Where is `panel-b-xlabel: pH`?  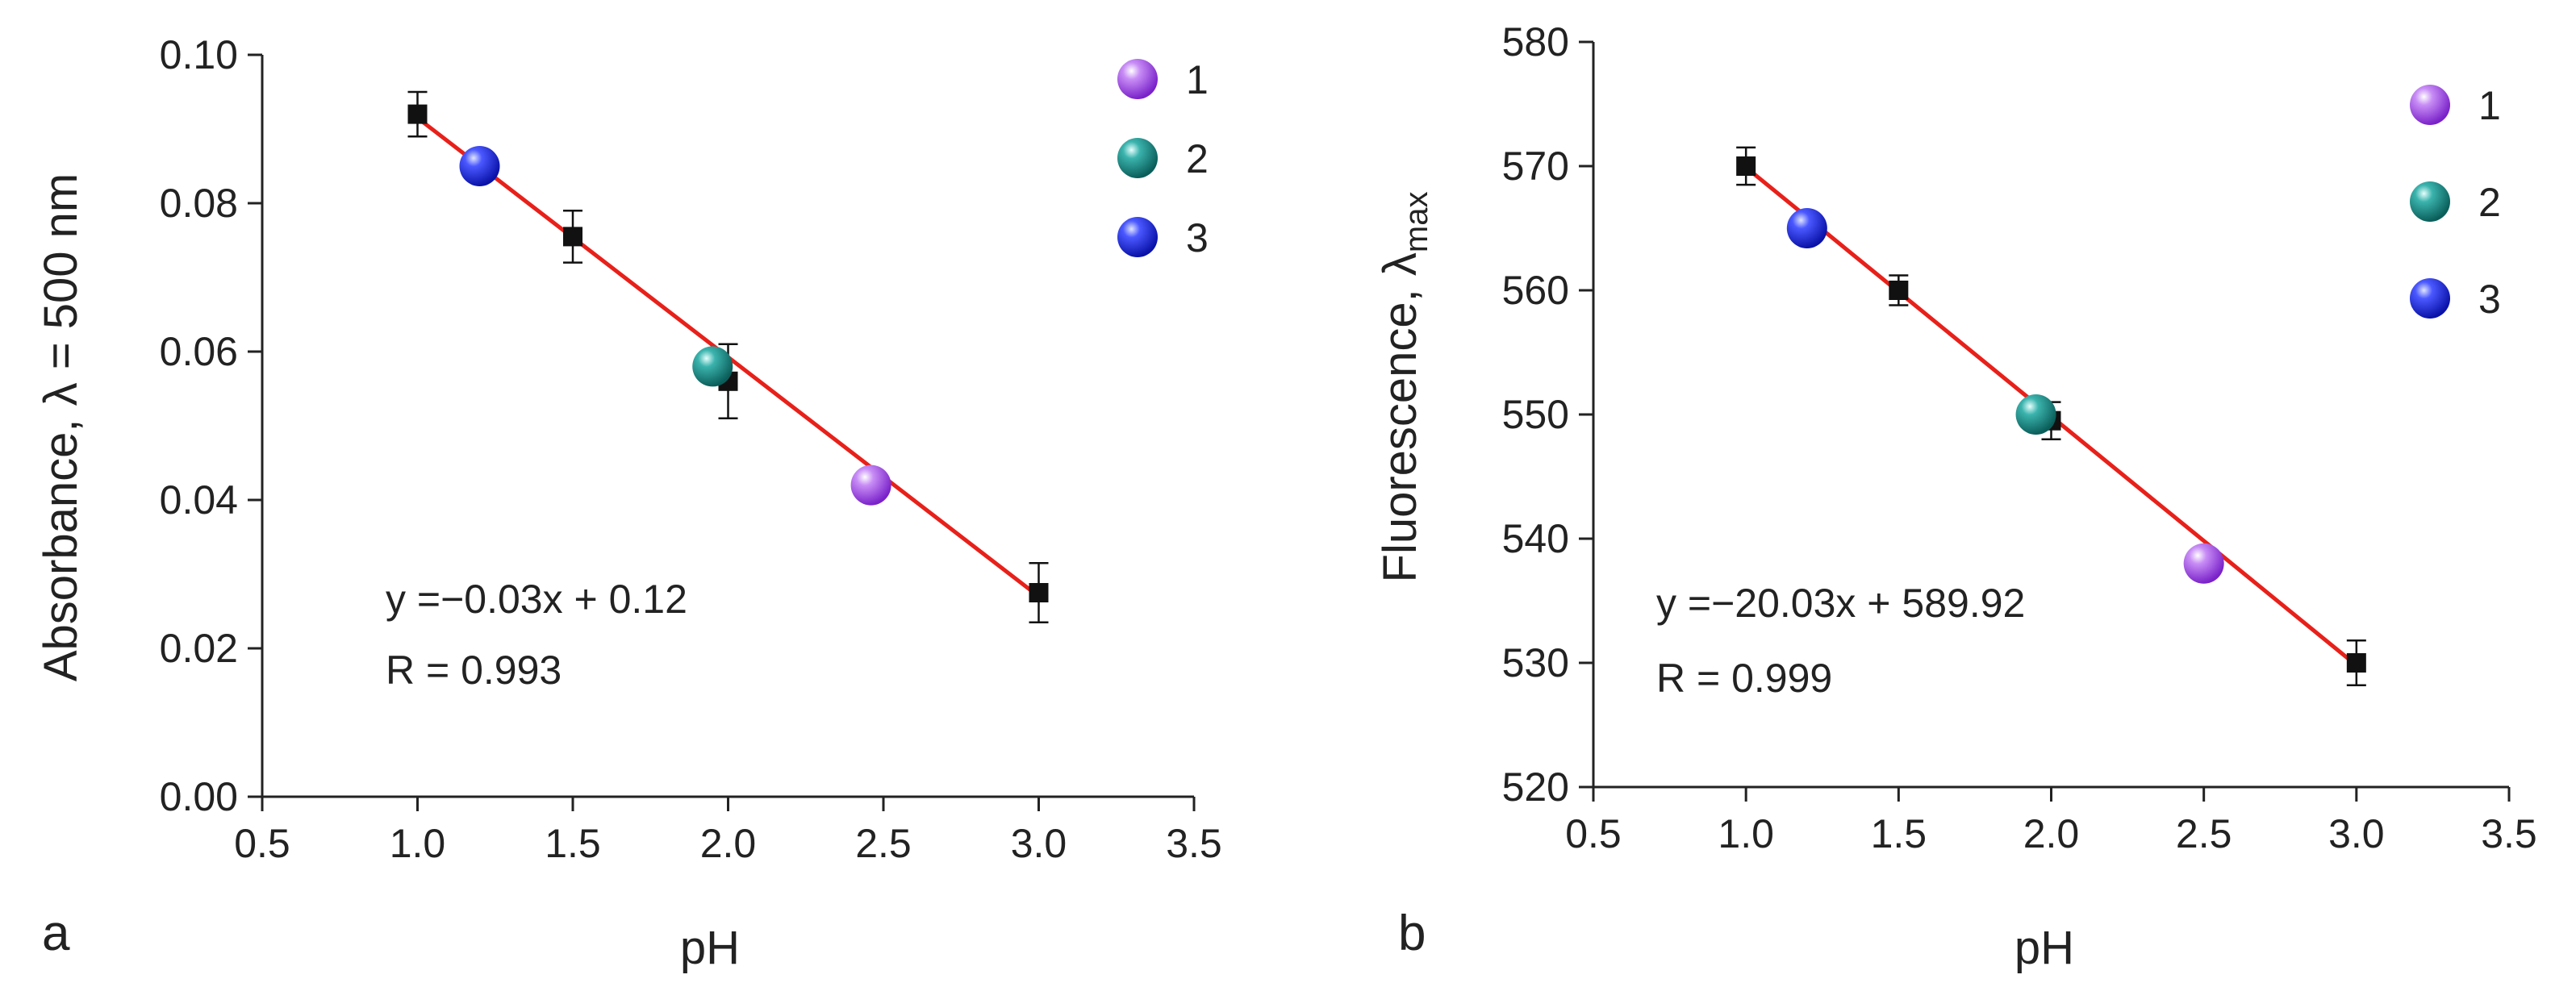
panel-b-xlabel: pH is located at coordinates (2044, 948).